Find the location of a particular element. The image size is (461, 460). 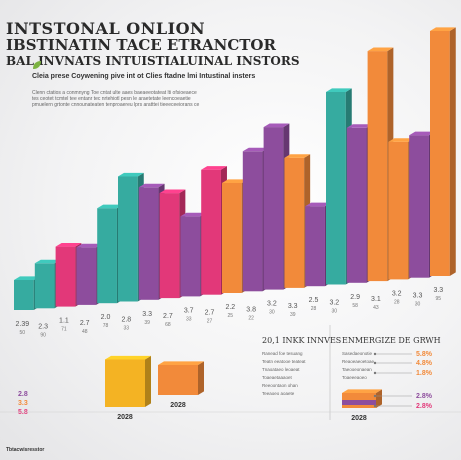

bar-sub-label: 43 is located at coordinates (376, 308).